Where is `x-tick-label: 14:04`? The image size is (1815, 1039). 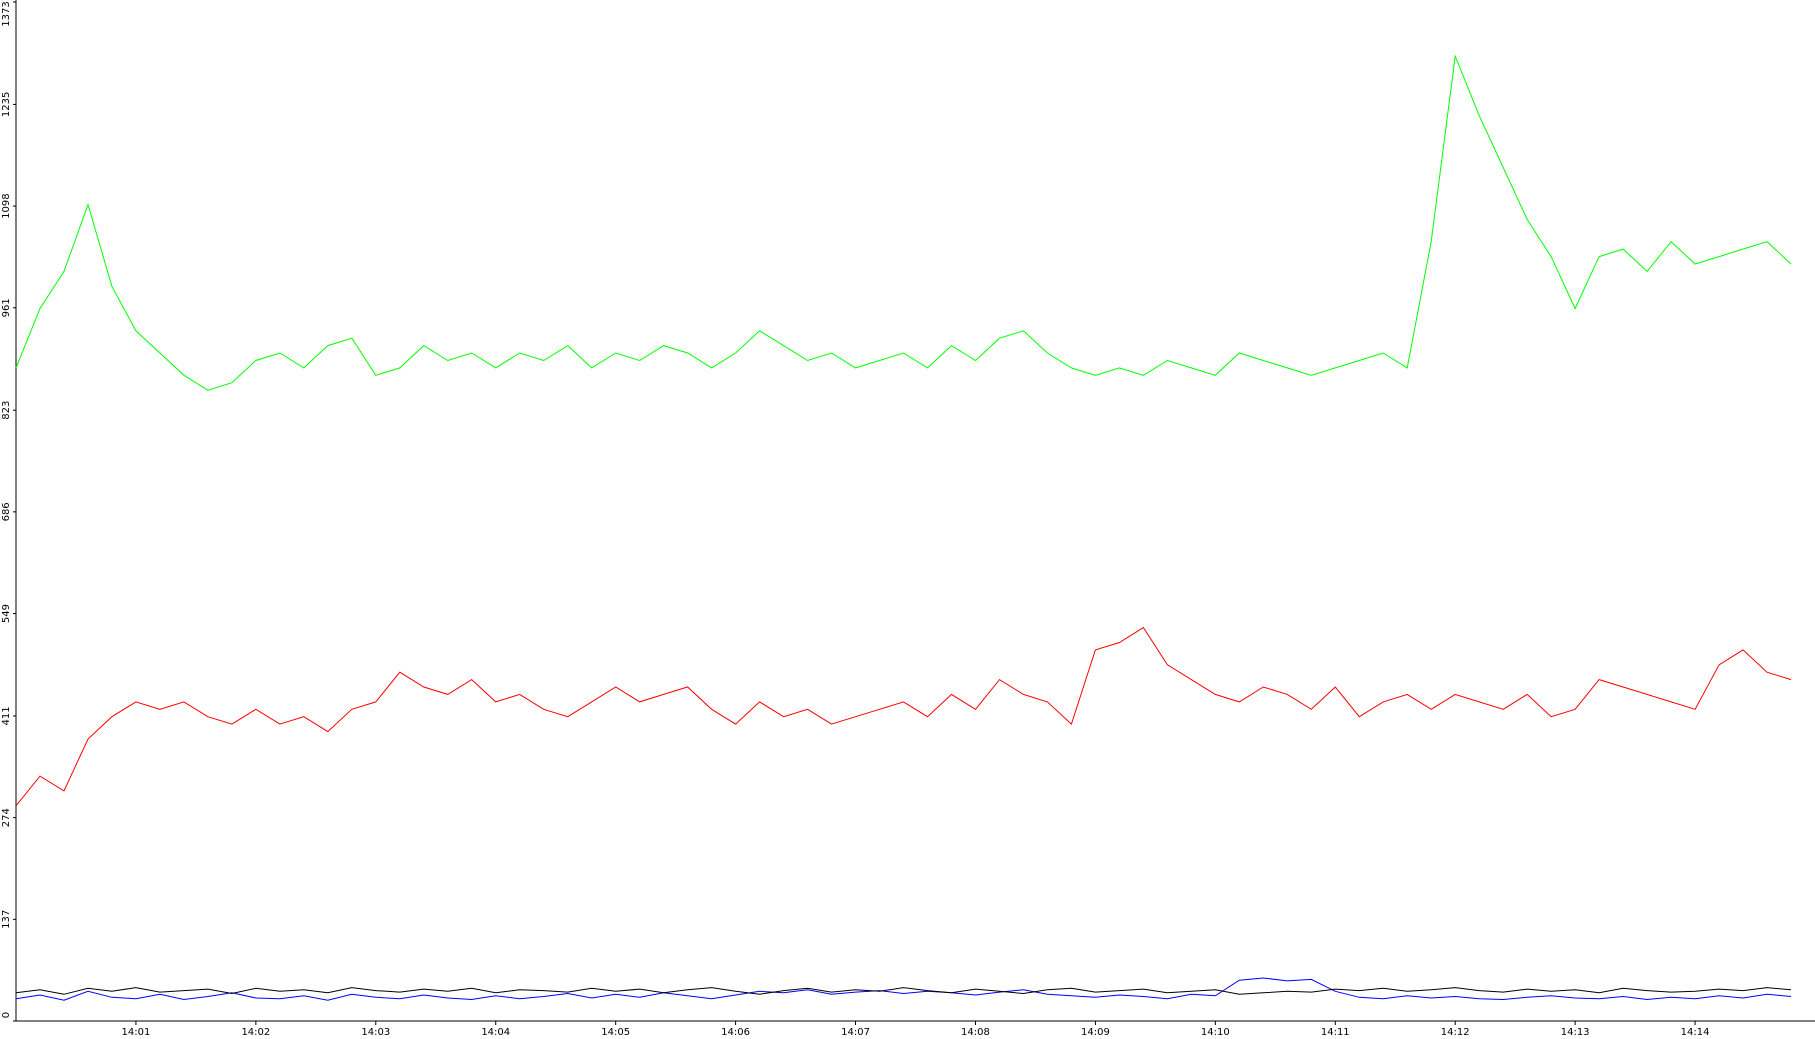 x-tick-label: 14:04 is located at coordinates (495, 1032).